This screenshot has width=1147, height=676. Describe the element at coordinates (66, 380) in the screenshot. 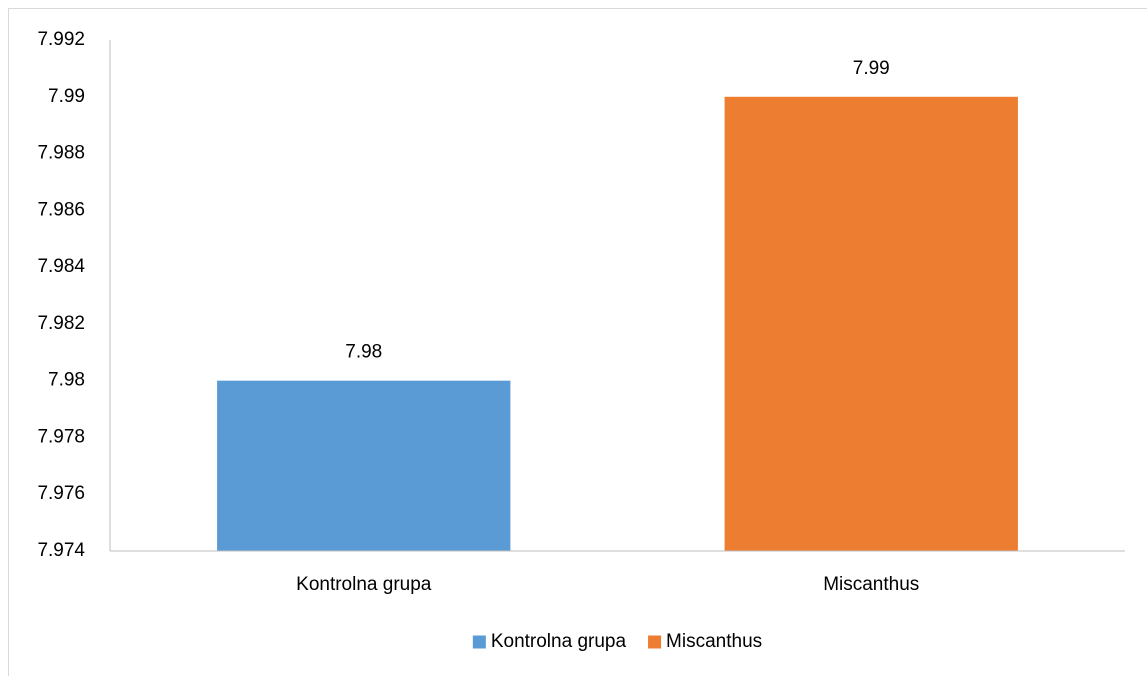

I see `y-tick-label: 7.98` at that location.